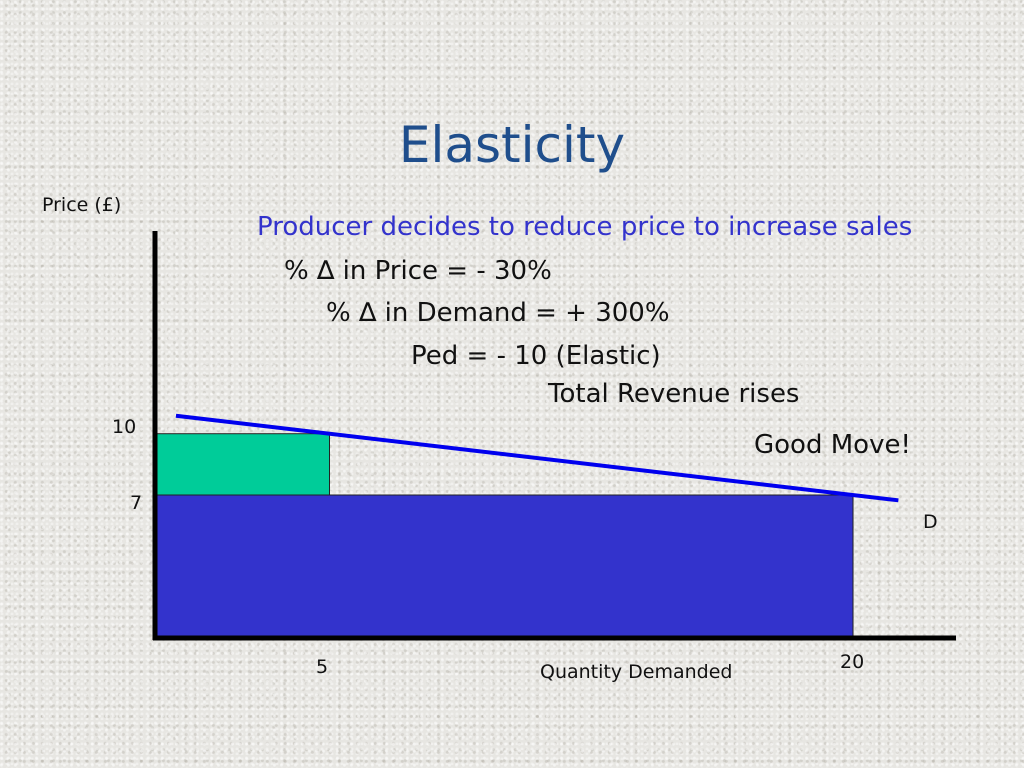 This screenshot has width=1024, height=768. I want to click on verdict-text: Good Move!, so click(832, 445).